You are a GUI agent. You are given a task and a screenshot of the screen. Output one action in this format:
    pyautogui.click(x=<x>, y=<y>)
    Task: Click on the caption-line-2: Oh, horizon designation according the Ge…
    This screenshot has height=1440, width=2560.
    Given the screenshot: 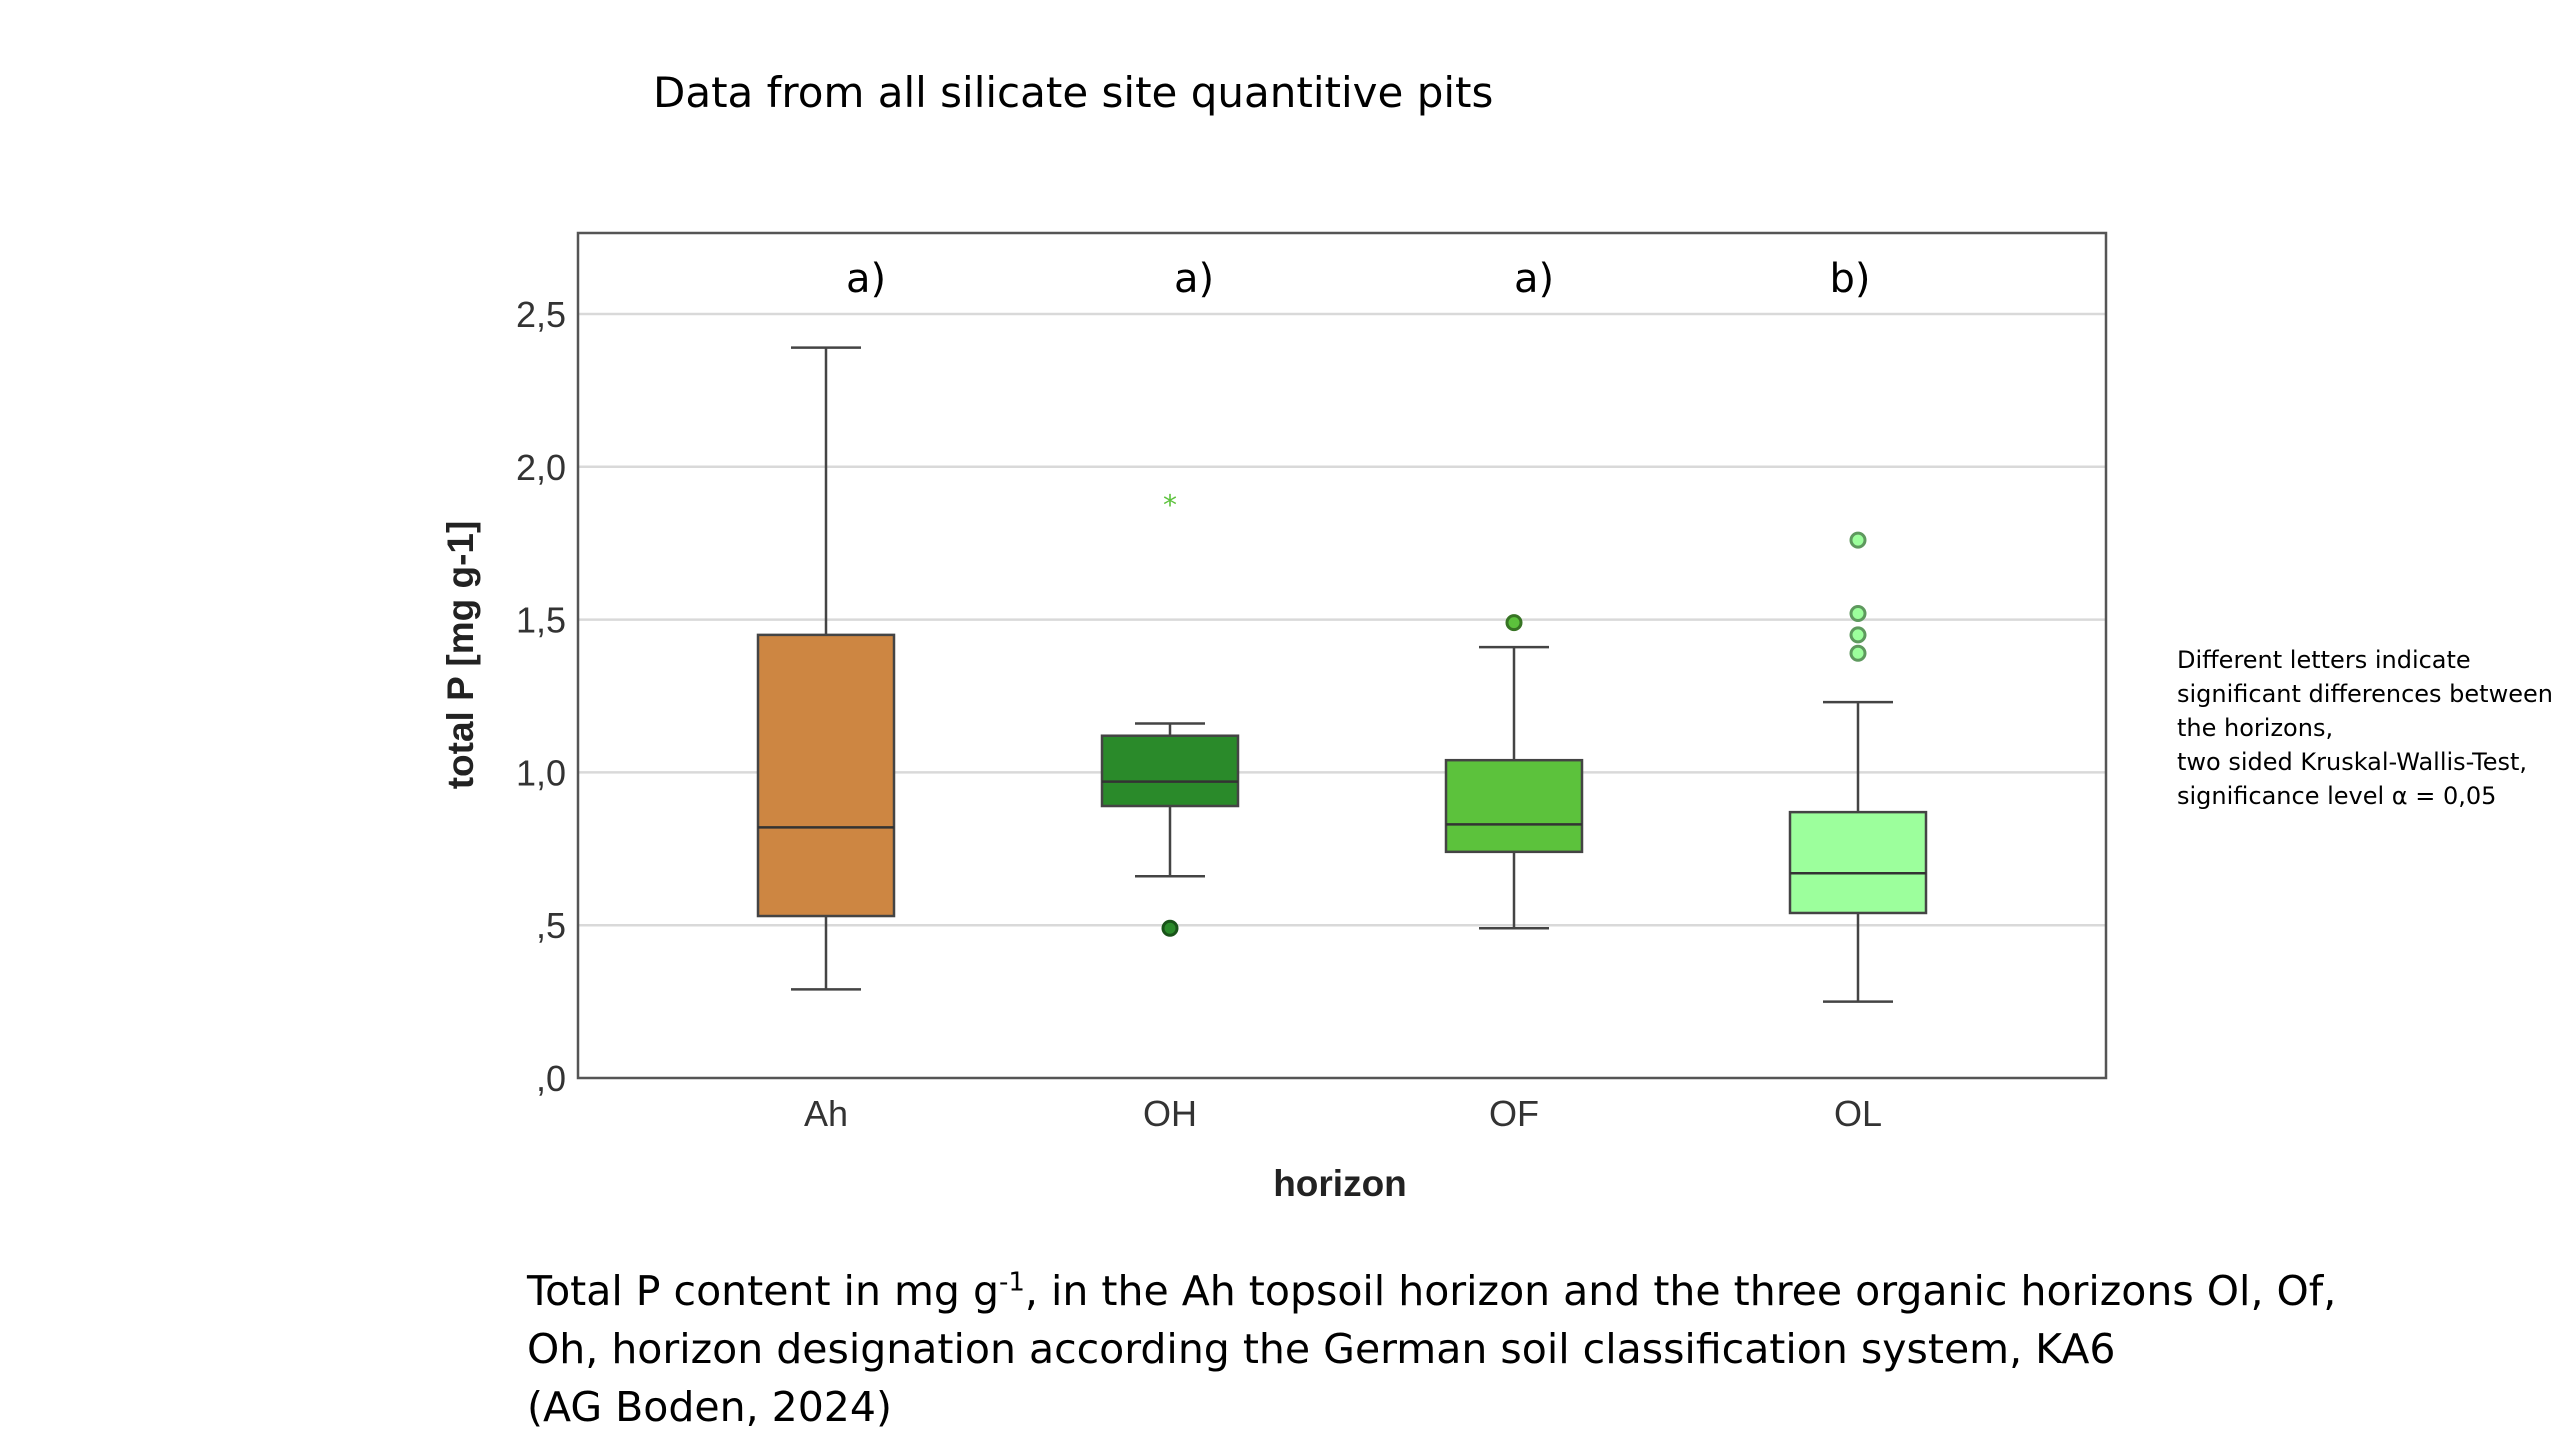 What is the action you would take?
    pyautogui.click(x=1321, y=1349)
    